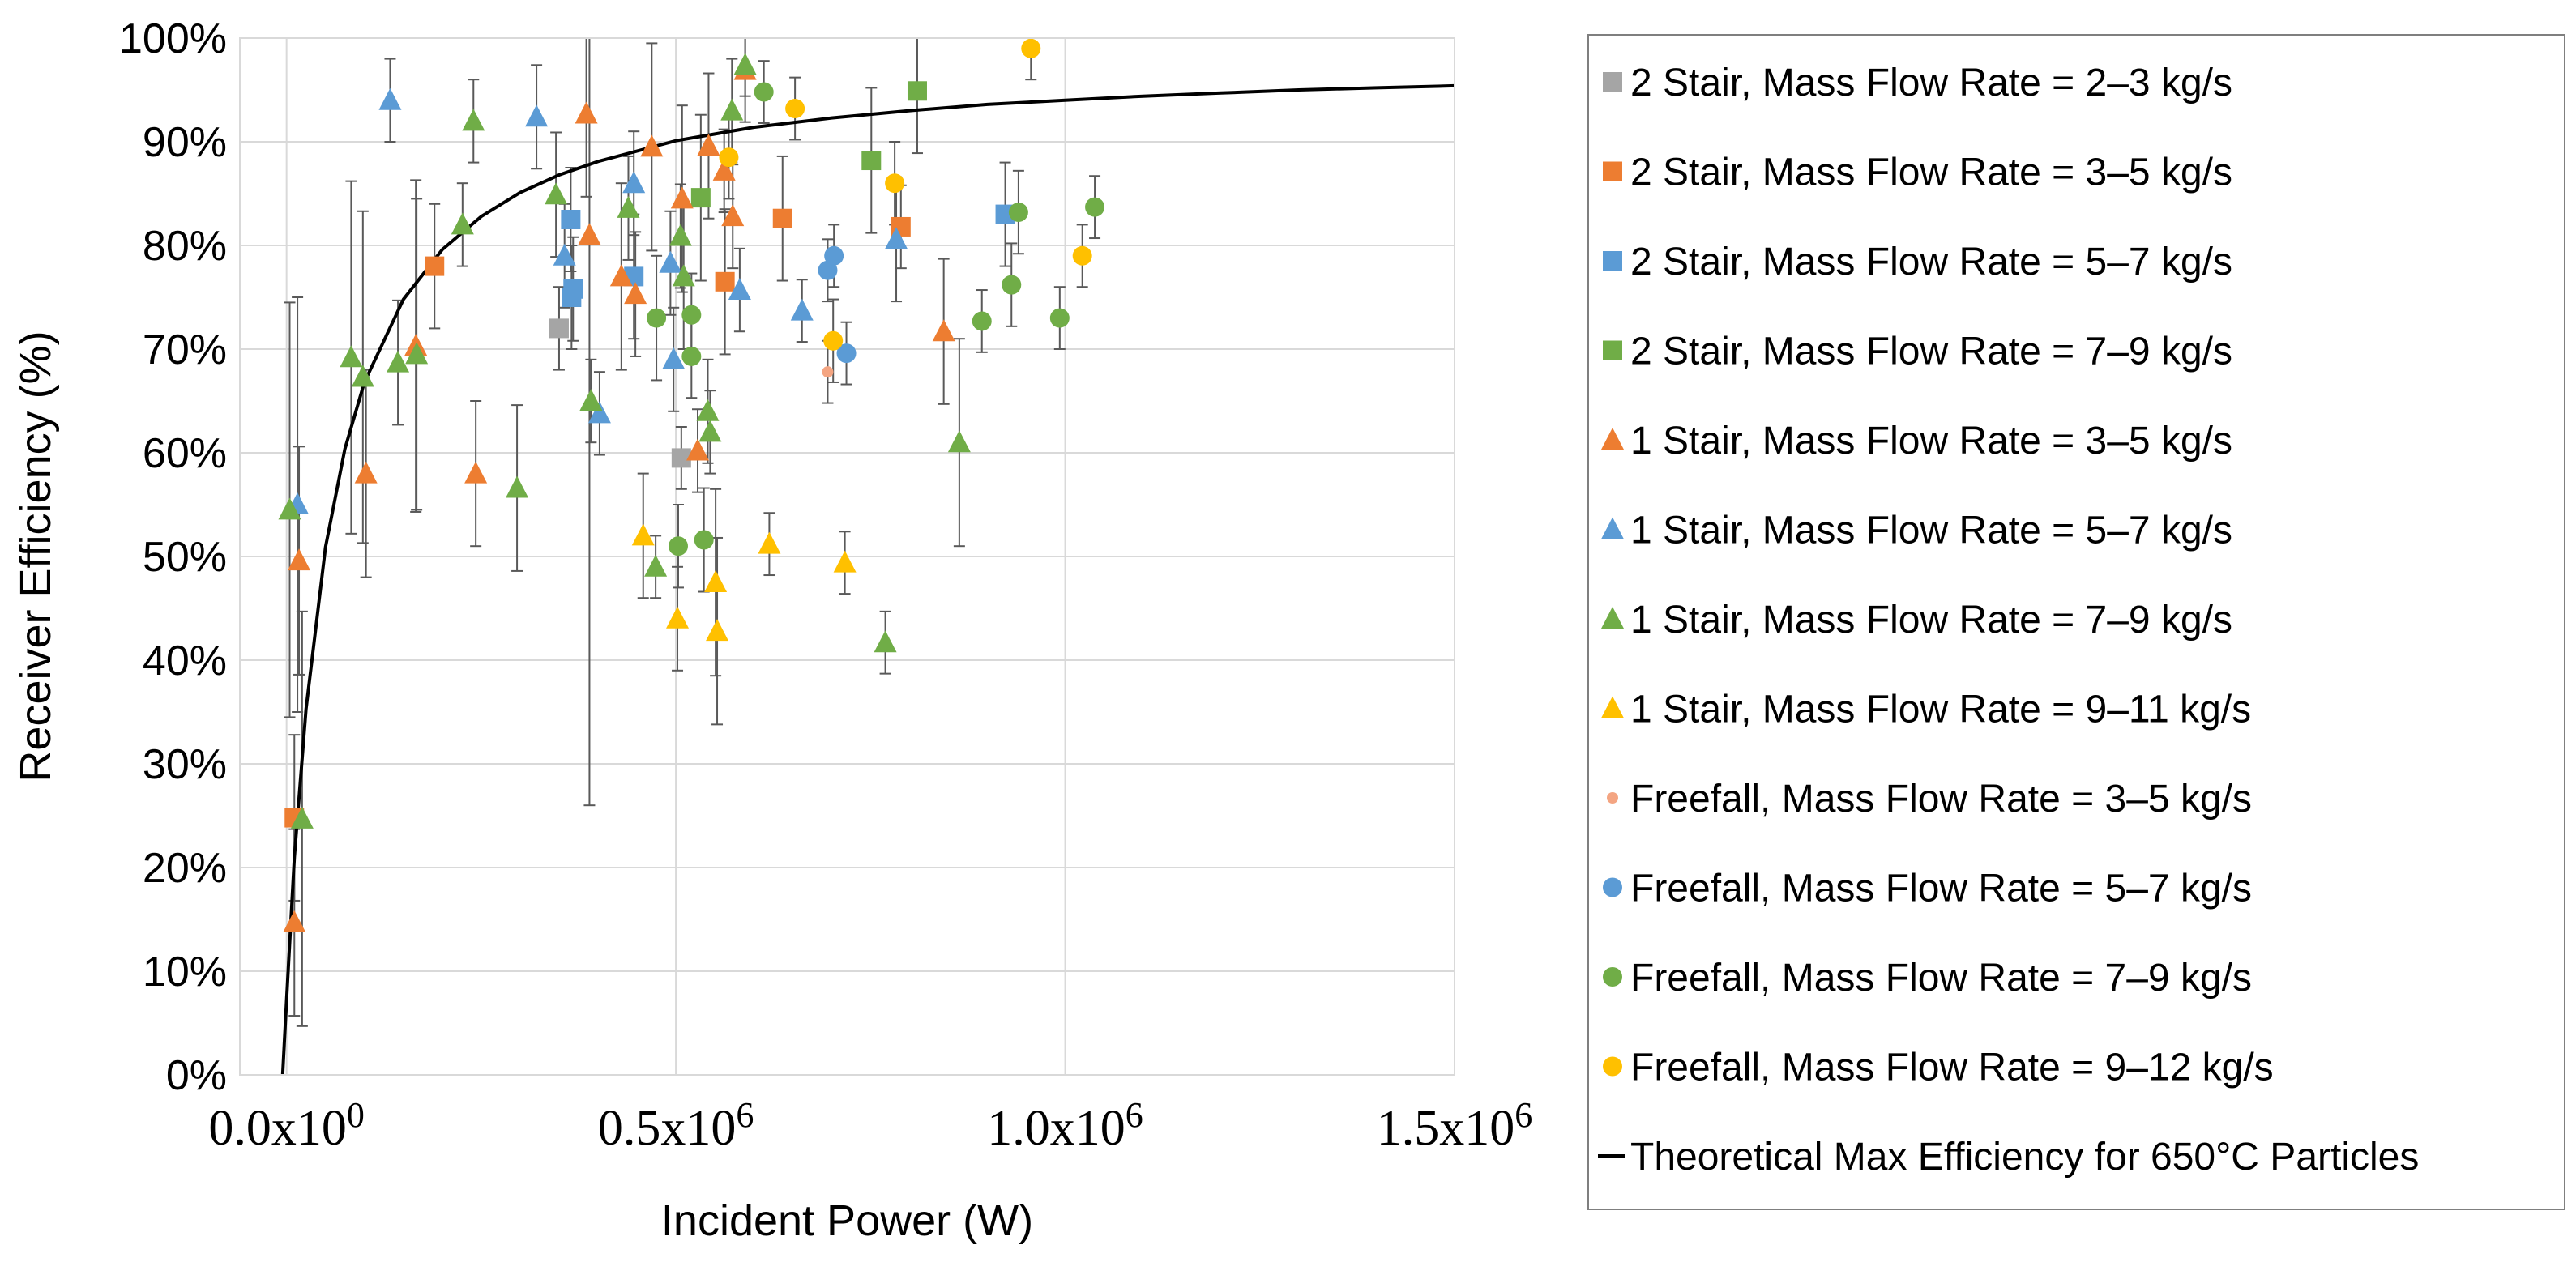  I want to click on y-axis-title: Receiver Efficiency (%), so click(35, 556).